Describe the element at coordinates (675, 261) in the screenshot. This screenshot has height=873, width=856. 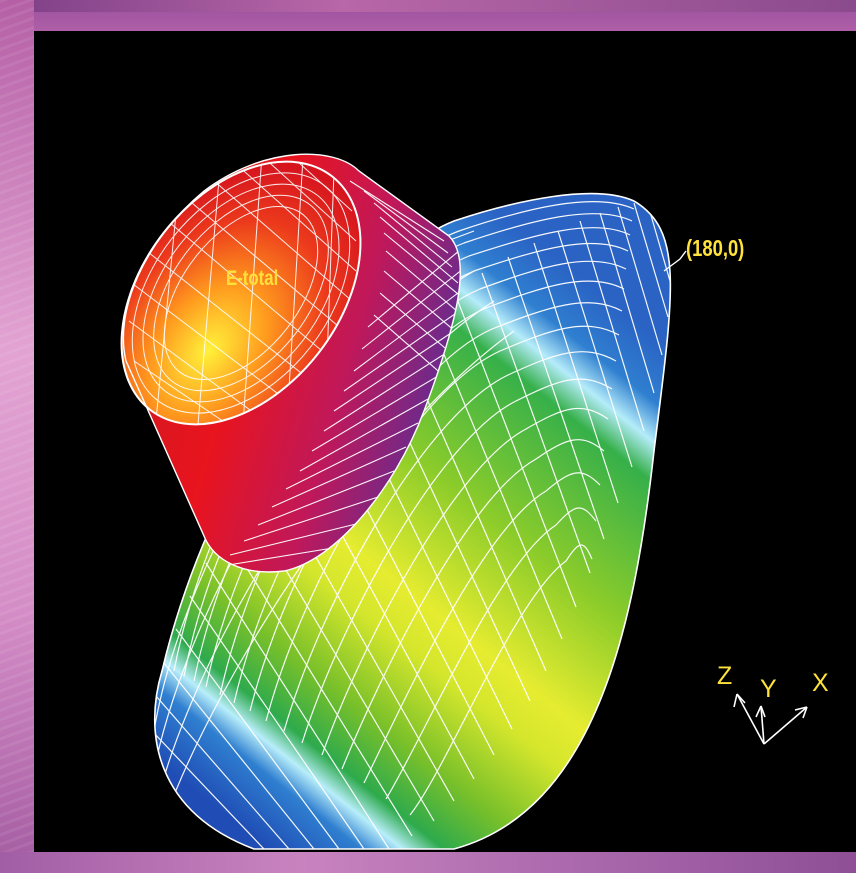
I see `label-leader-line` at that location.